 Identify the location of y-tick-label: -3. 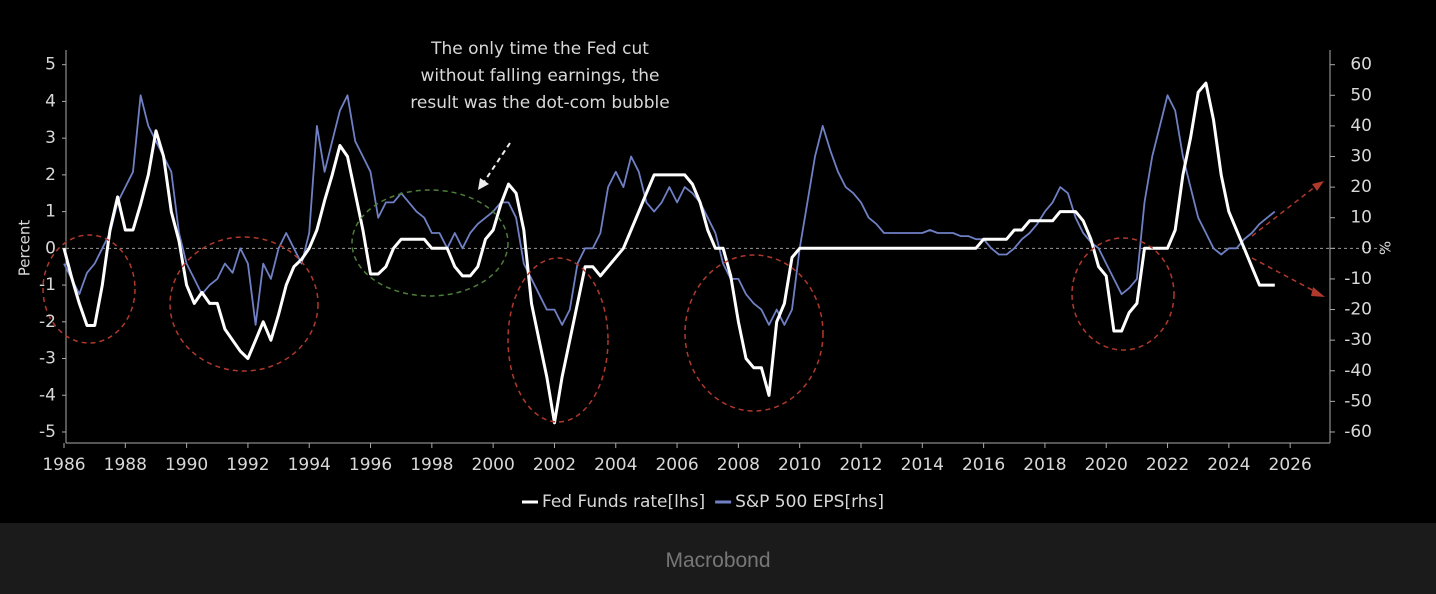
(47, 359).